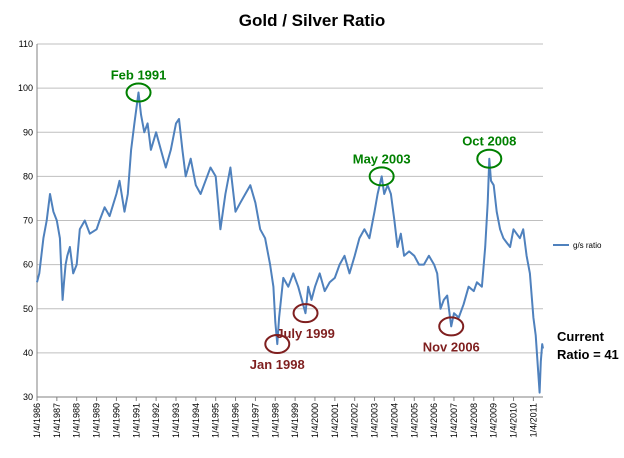 This screenshot has width=624, height=458. What do you see at coordinates (414, 420) in the screenshot?
I see `x-tick-label: 1/4/2005` at bounding box center [414, 420].